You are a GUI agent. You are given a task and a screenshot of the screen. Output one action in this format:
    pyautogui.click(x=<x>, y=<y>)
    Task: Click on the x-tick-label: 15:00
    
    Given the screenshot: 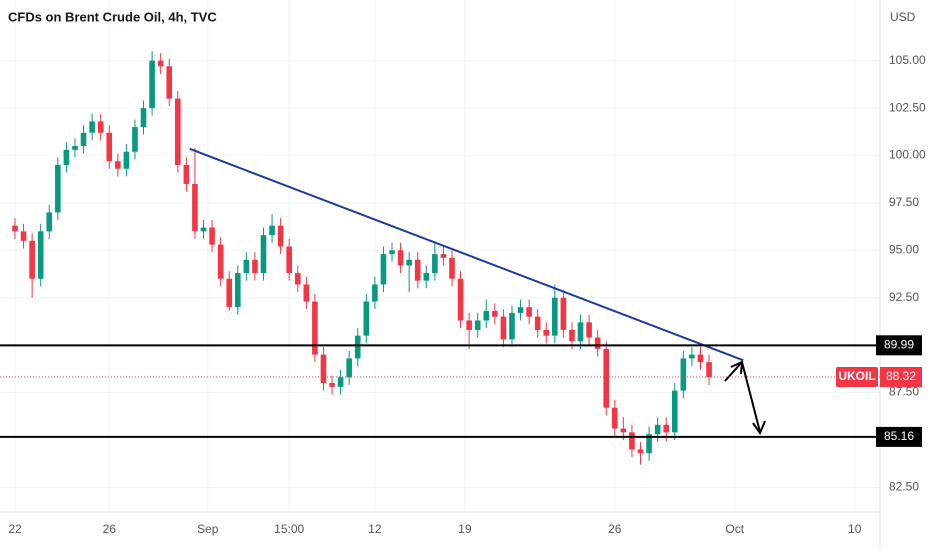 What is the action you would take?
    pyautogui.click(x=289, y=529)
    